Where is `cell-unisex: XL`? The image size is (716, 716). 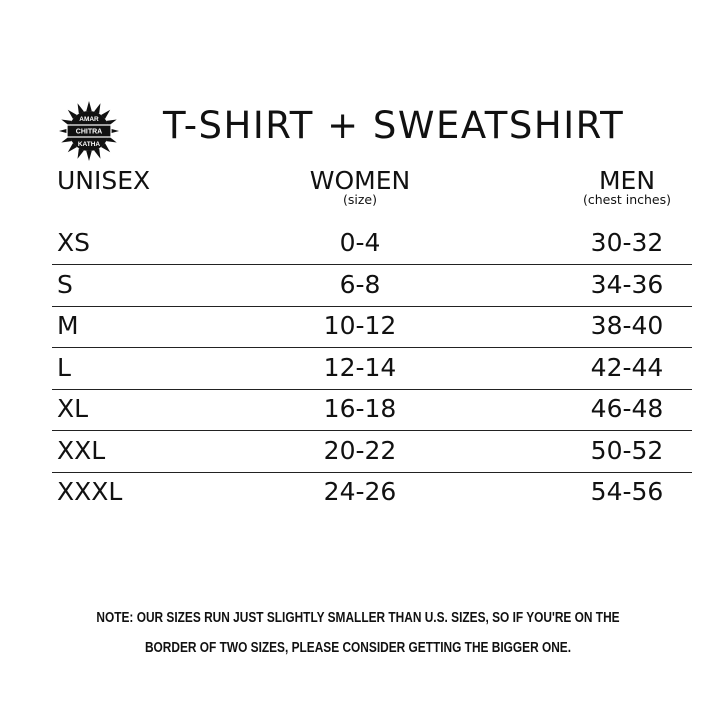
cell-unisex: XL is located at coordinates (73, 408).